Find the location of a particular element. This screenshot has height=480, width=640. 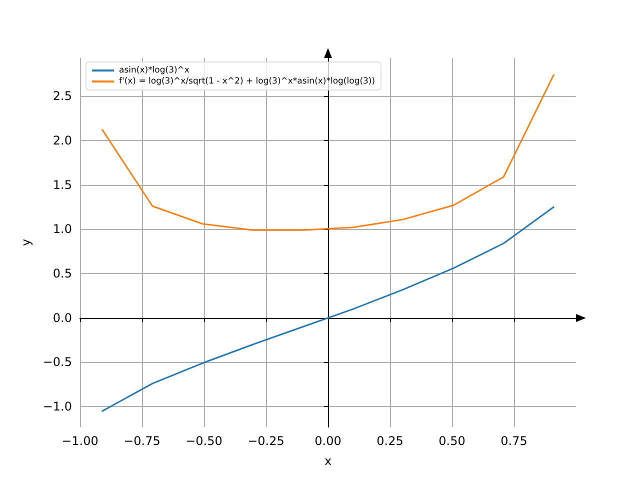

x-tick-label: −0.75 is located at coordinates (142, 441).